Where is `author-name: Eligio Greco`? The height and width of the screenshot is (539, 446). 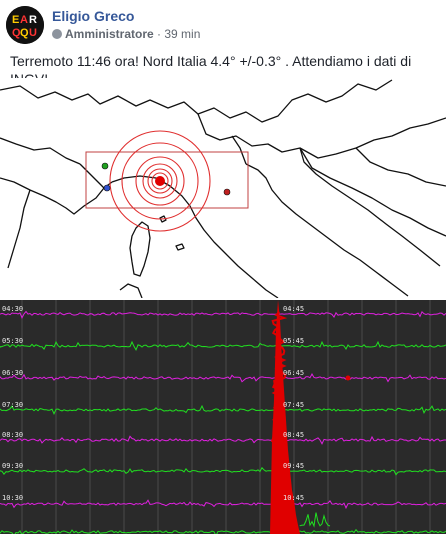 author-name: Eligio Greco is located at coordinates (93, 16).